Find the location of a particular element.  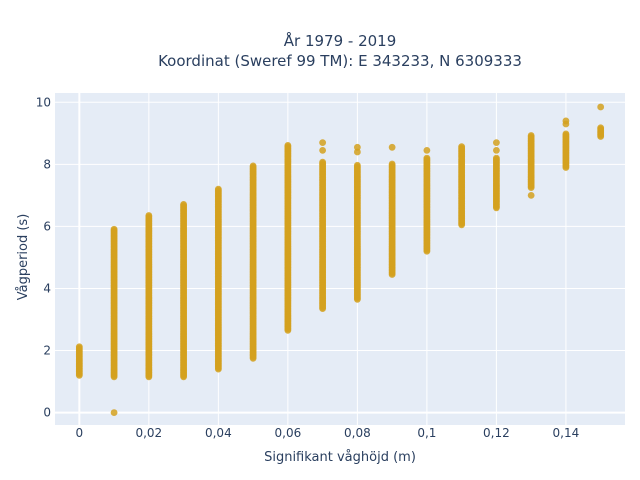

x-tick-label: 0,1 is located at coordinates (426, 433).